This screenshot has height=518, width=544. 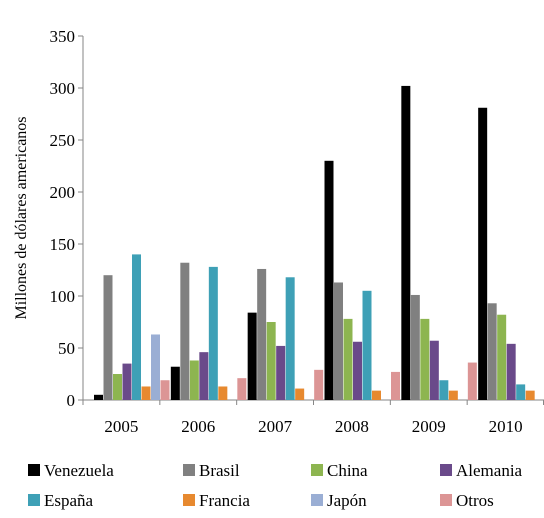 I want to click on bar-brasil-2009, so click(x=415, y=347).